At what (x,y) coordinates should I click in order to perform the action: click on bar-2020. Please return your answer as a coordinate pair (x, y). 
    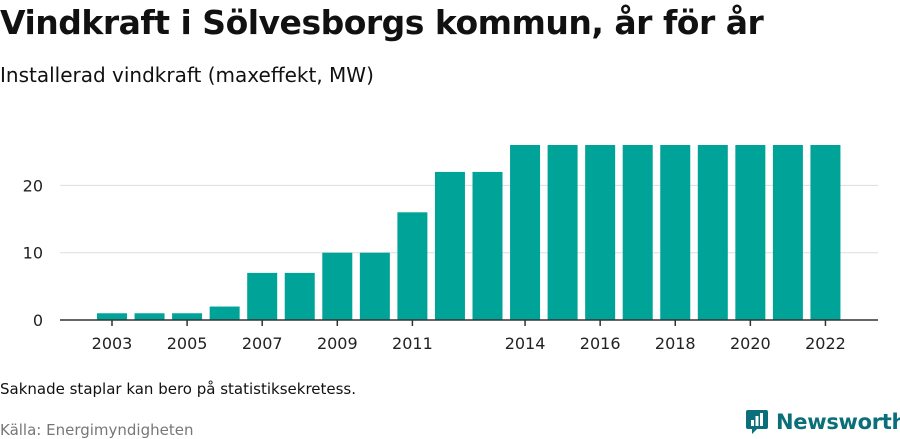
    Looking at the image, I should click on (750, 232).